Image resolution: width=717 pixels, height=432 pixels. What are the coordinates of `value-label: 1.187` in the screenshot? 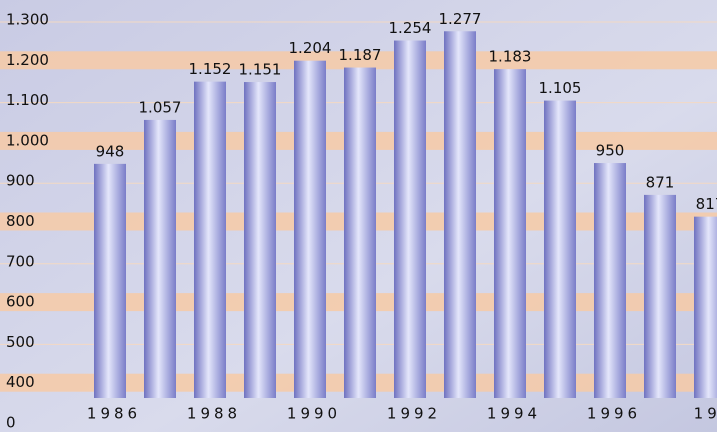 It's located at (360, 55).